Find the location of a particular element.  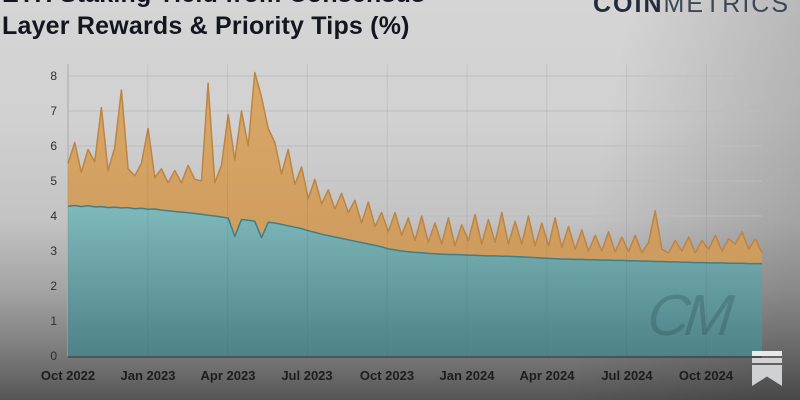

y-axis-tick-label: 4 is located at coordinates (53, 216).